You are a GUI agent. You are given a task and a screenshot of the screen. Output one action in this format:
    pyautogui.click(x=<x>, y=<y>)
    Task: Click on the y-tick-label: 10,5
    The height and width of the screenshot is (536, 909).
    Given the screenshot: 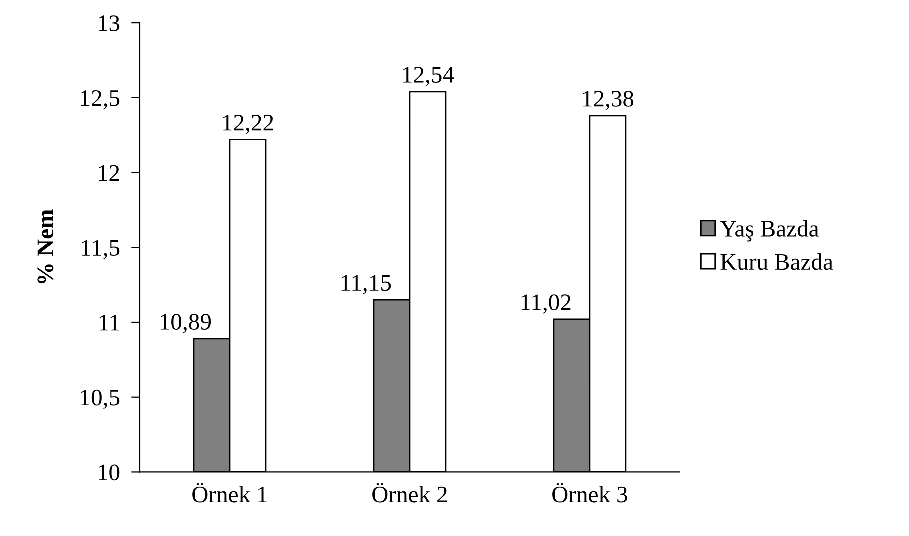 What is the action you would take?
    pyautogui.click(x=100, y=400)
    